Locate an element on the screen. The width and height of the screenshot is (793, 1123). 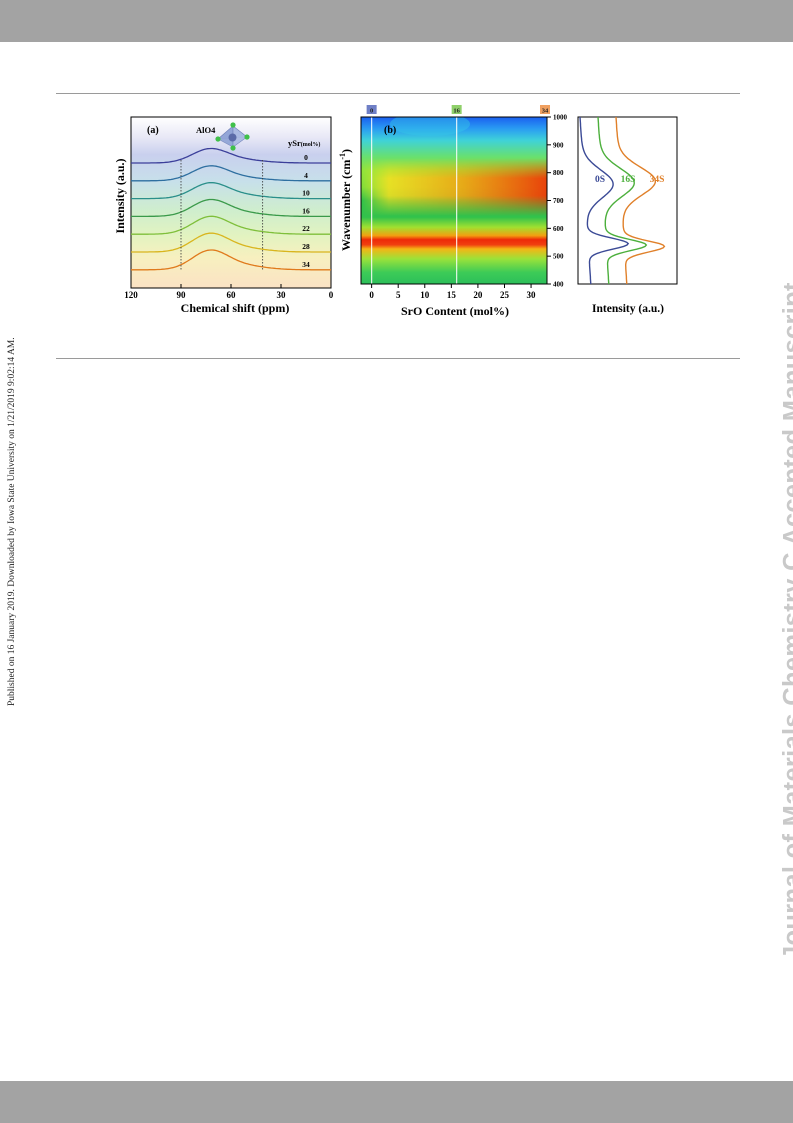
heatmap-marker-label-34: 34 is located at coordinates (545, 111).